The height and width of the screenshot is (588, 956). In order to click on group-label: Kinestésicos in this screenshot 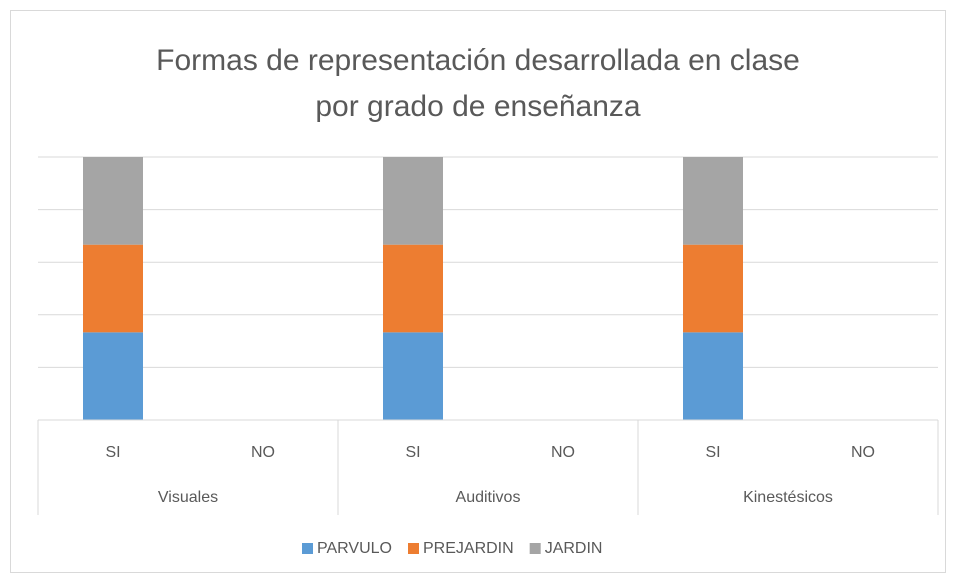, I will do `click(788, 497)`.